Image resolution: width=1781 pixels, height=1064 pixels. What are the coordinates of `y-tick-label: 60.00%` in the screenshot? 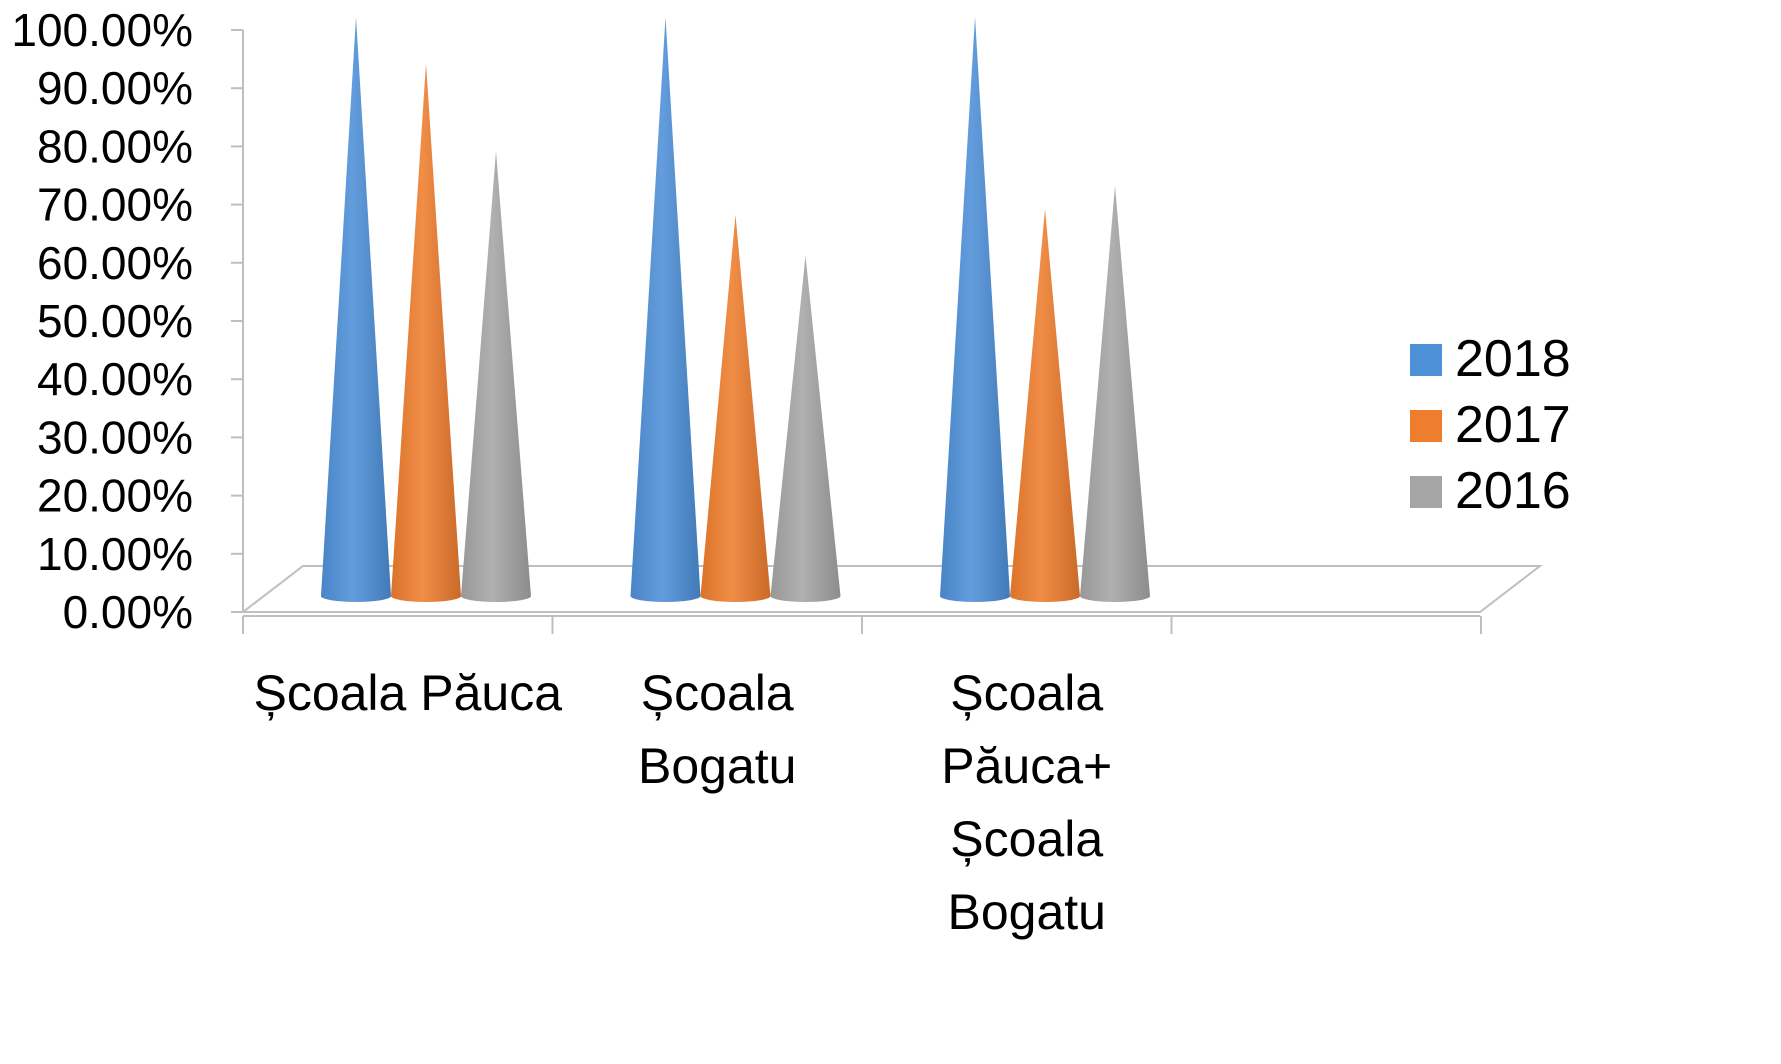 It's located at (115, 263).